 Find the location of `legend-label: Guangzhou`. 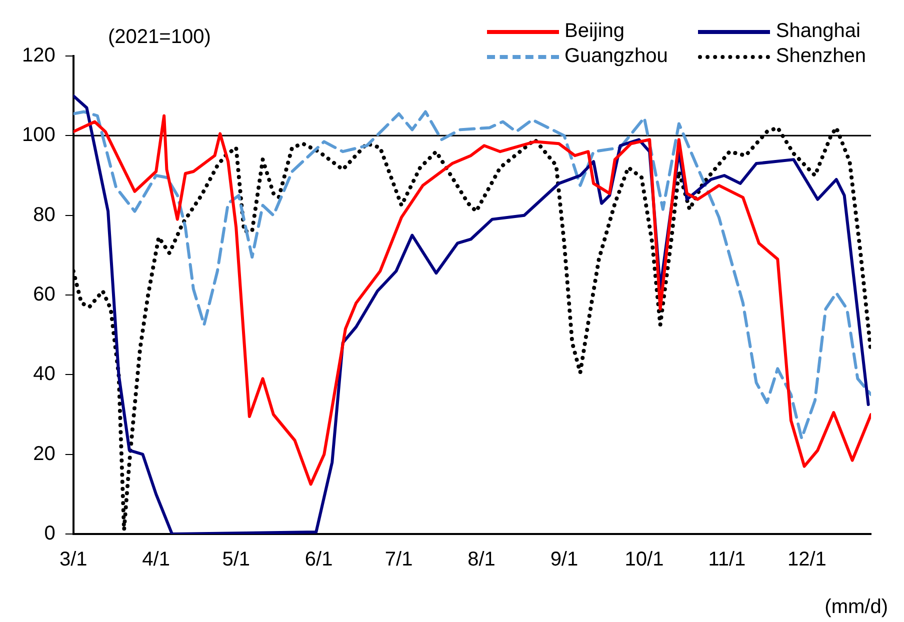

legend-label: Guangzhou is located at coordinates (616, 56).